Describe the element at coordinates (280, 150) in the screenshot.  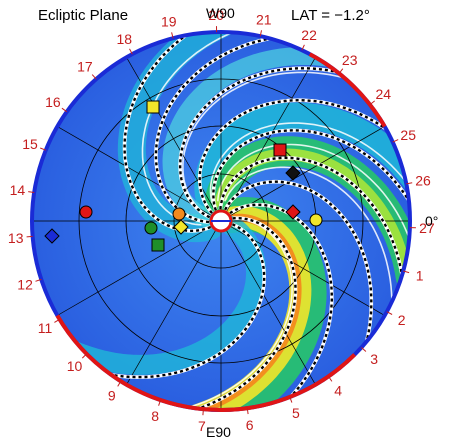
I see `mars-marker` at that location.